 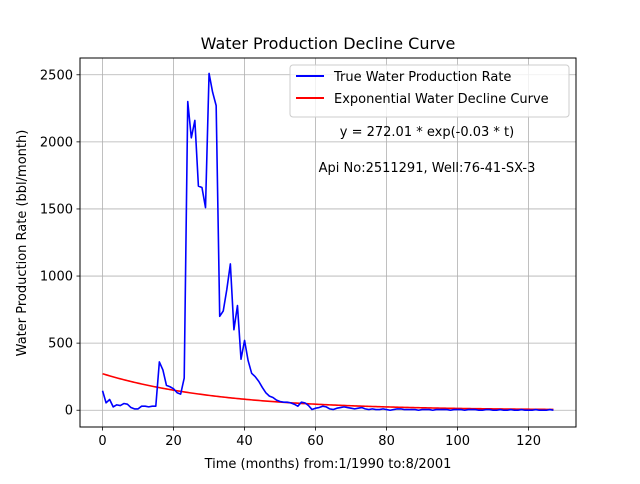 What do you see at coordinates (56, 277) in the screenshot?
I see `y-tick-label: 1000` at bounding box center [56, 277].